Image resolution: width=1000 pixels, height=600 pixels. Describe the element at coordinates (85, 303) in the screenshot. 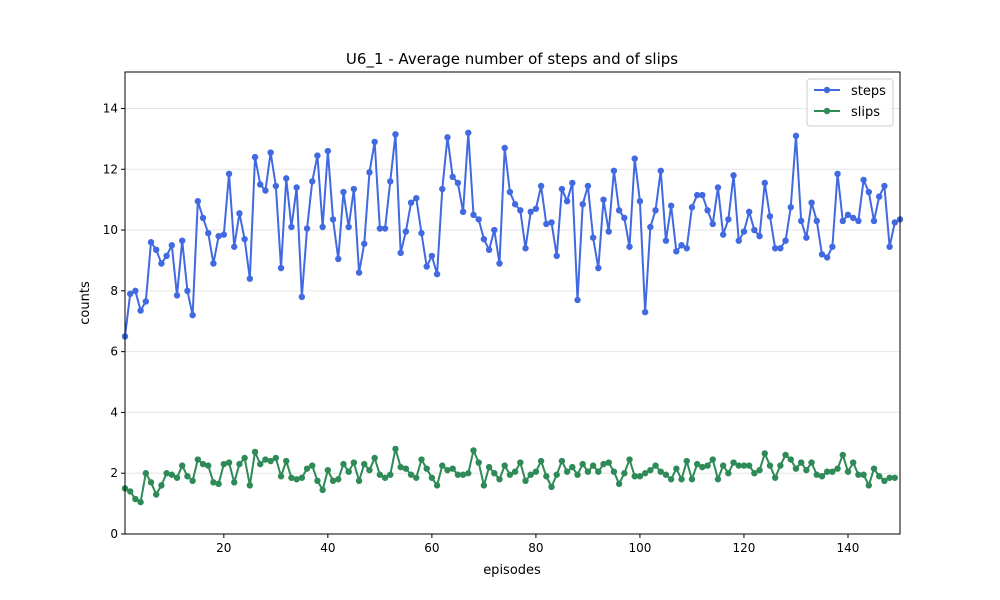

I see `y-axis-label: counts` at that location.